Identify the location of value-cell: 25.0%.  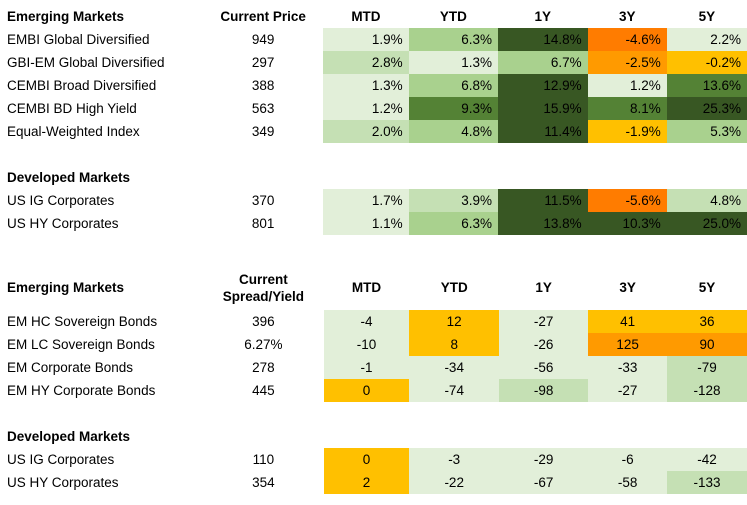
(706, 223).